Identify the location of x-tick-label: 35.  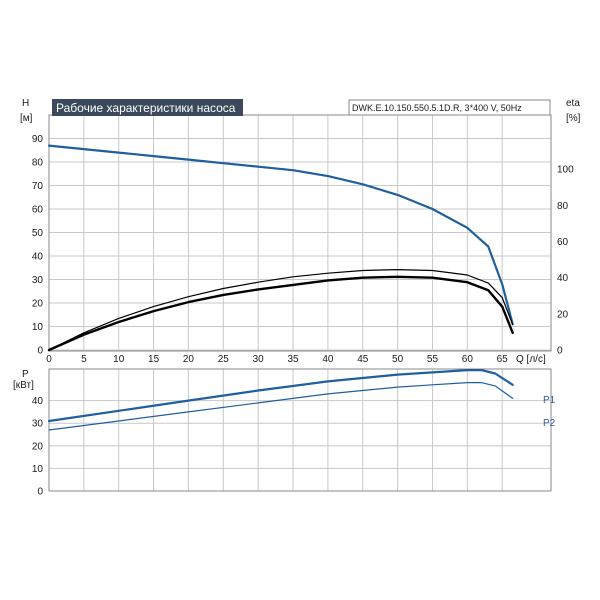
(293, 359).